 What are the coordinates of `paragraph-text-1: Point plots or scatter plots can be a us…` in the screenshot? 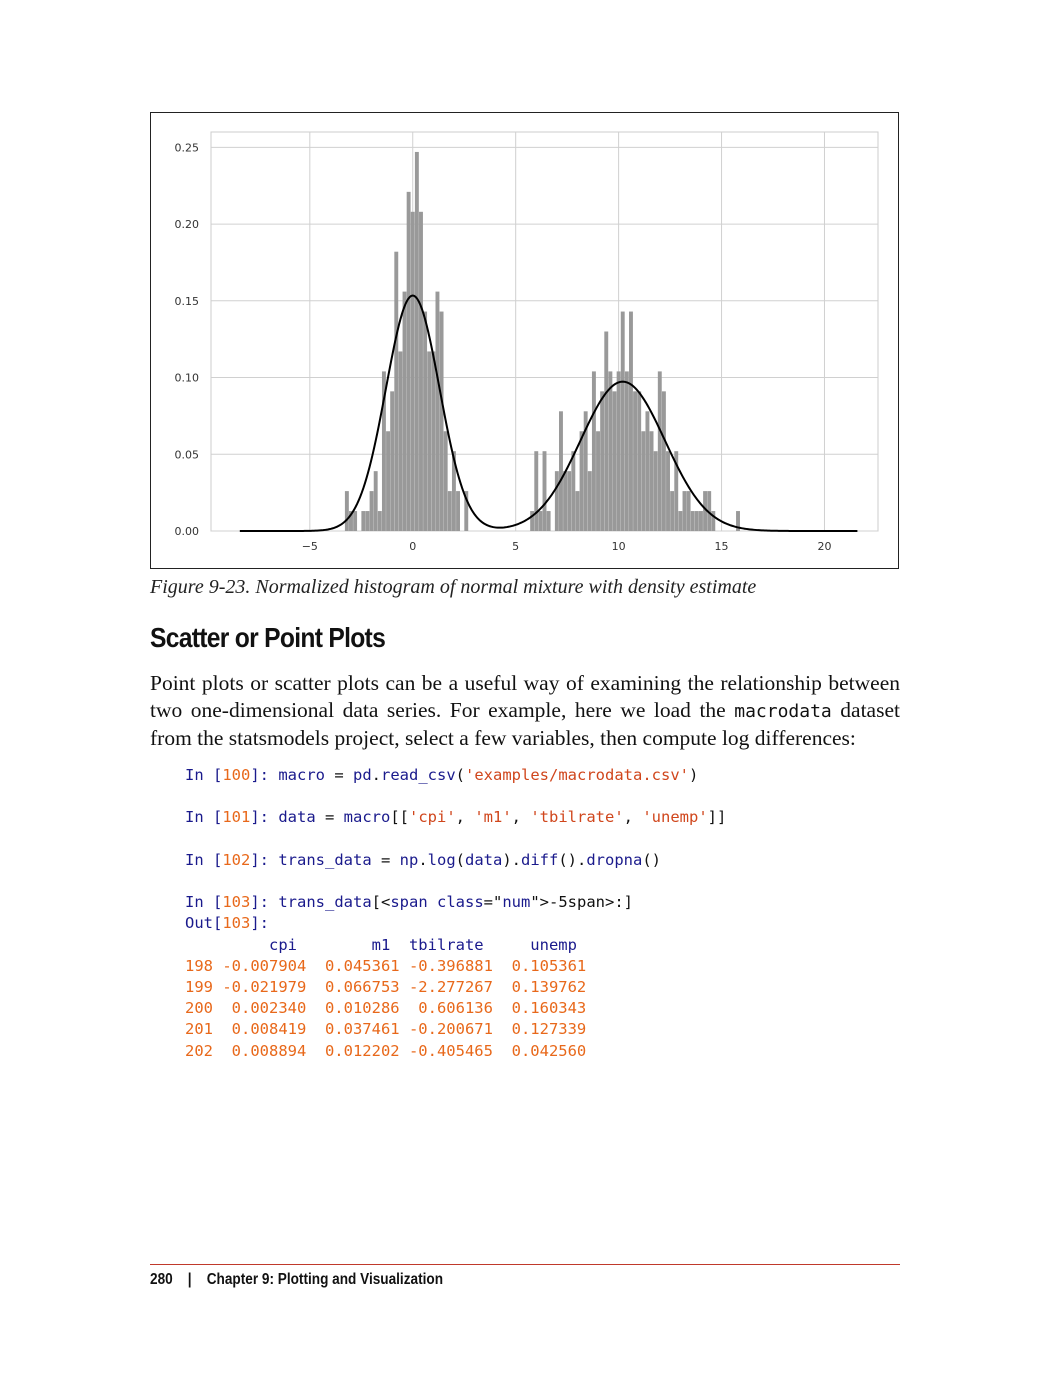 It's located at (525, 696).